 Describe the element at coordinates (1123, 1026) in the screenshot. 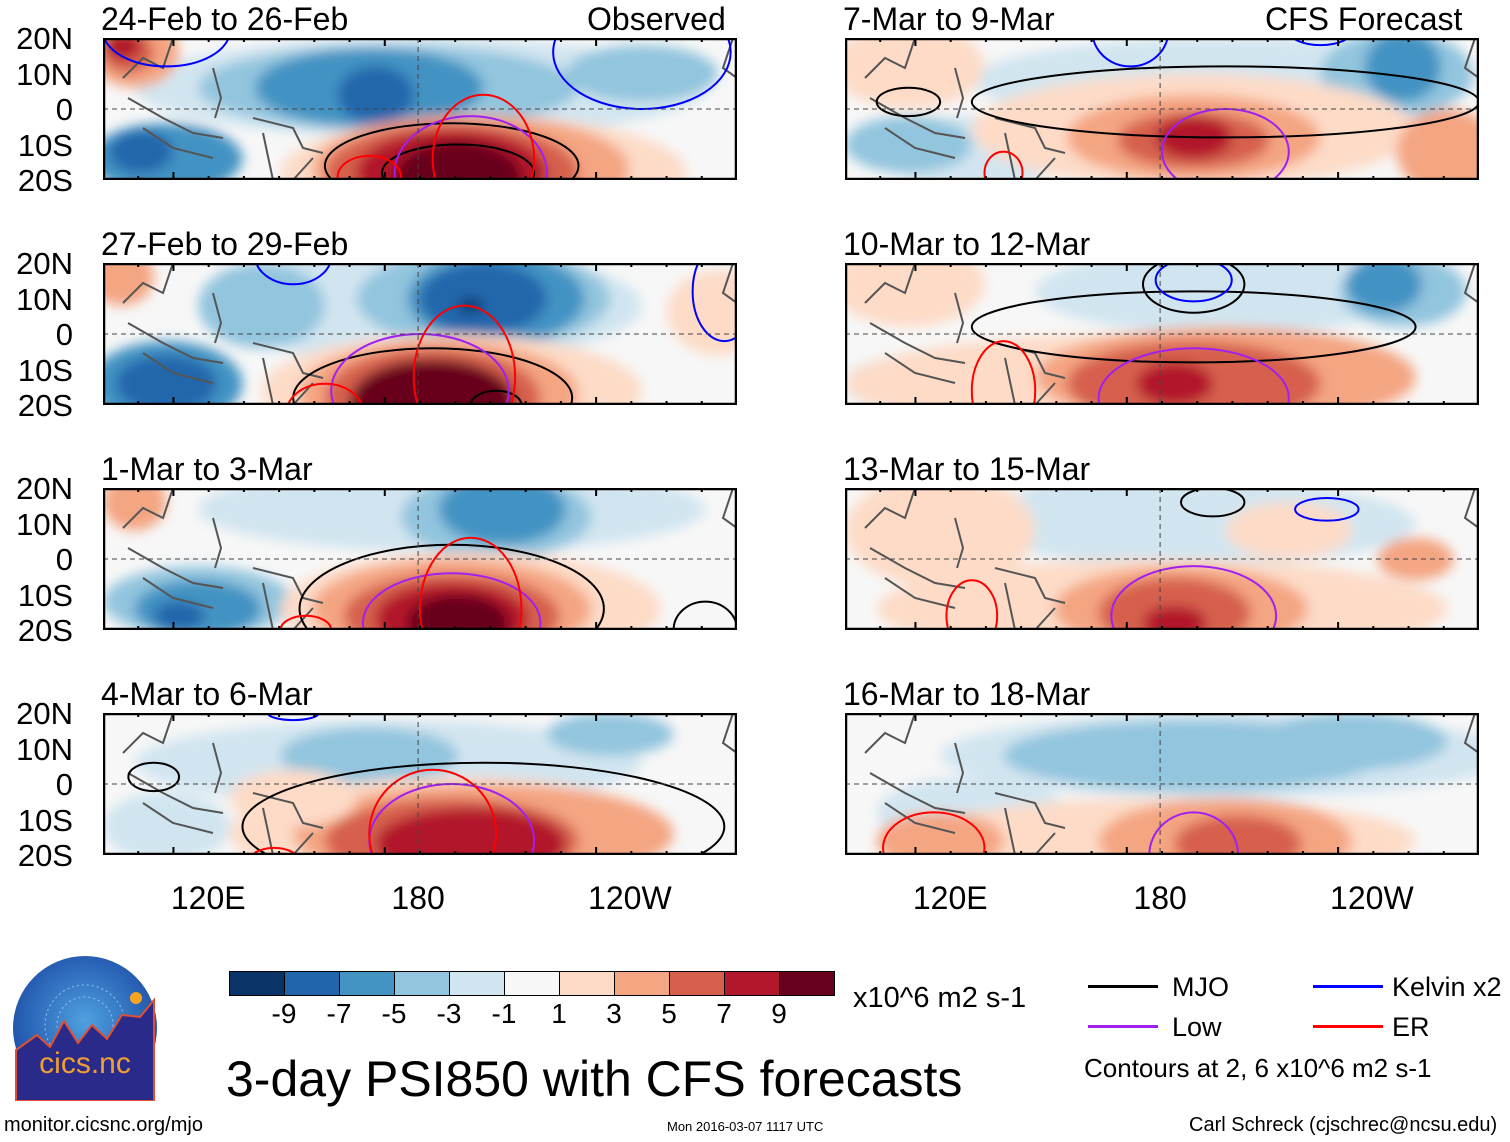

I see `legend-low-line` at that location.